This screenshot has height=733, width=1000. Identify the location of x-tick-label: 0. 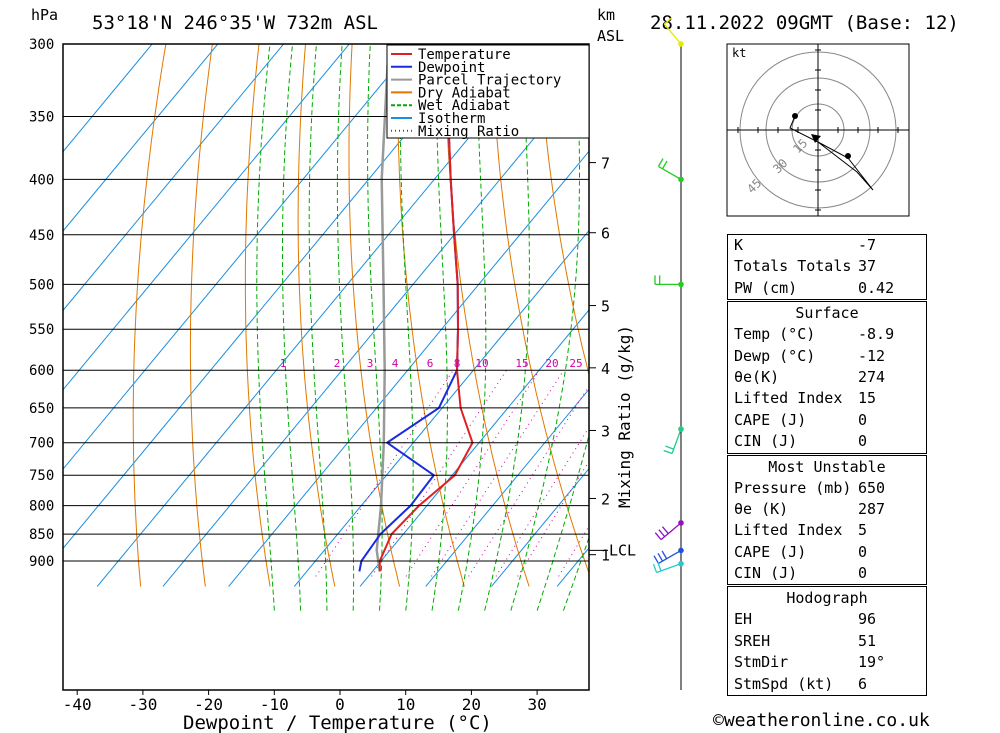
(340, 704).